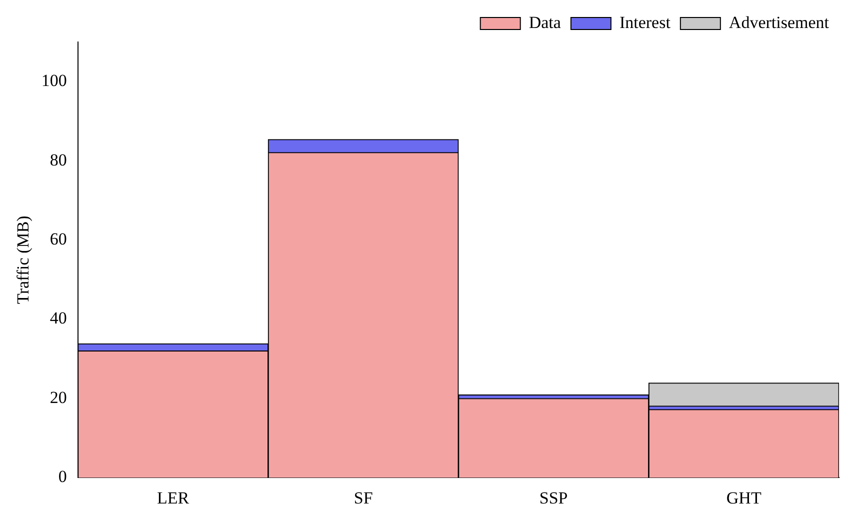  What do you see at coordinates (645, 22) in the screenshot?
I see `legend-label: Interest` at bounding box center [645, 22].